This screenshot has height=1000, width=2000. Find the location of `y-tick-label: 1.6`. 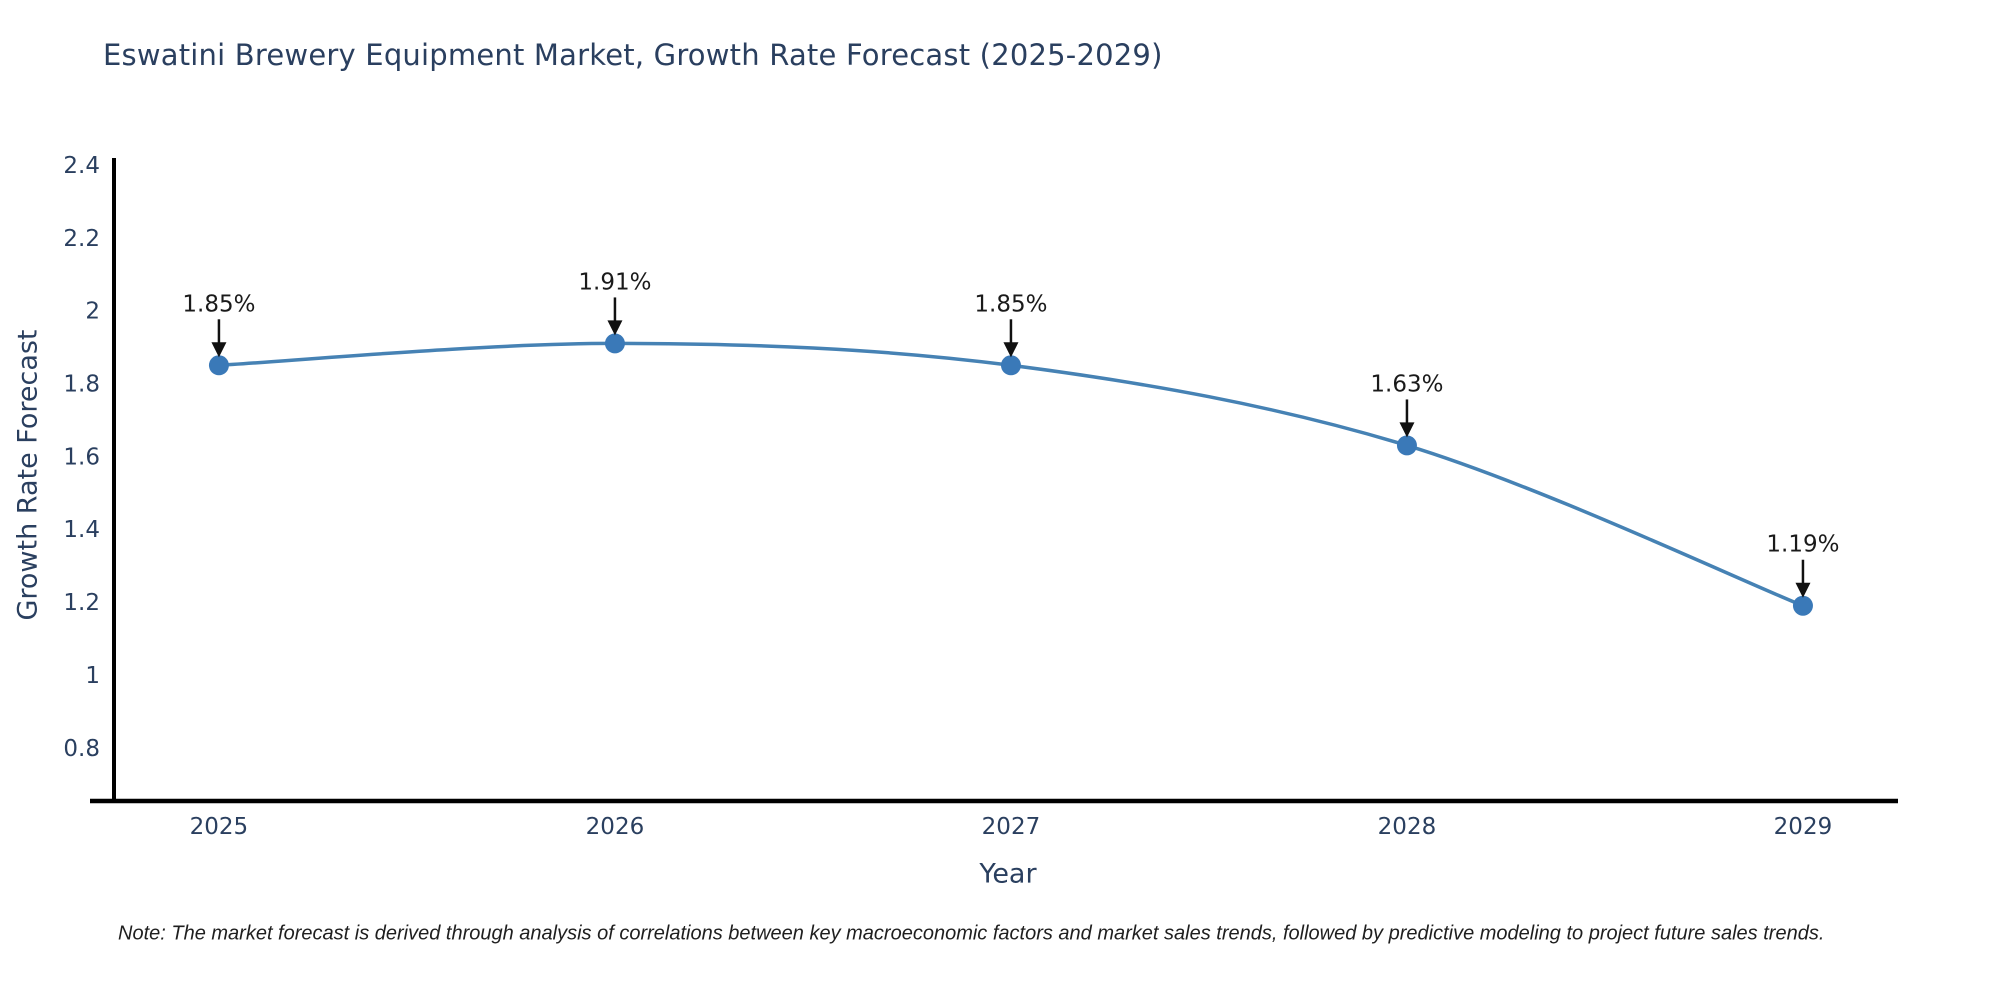

y-tick-label: 1.6 is located at coordinates (81, 457).